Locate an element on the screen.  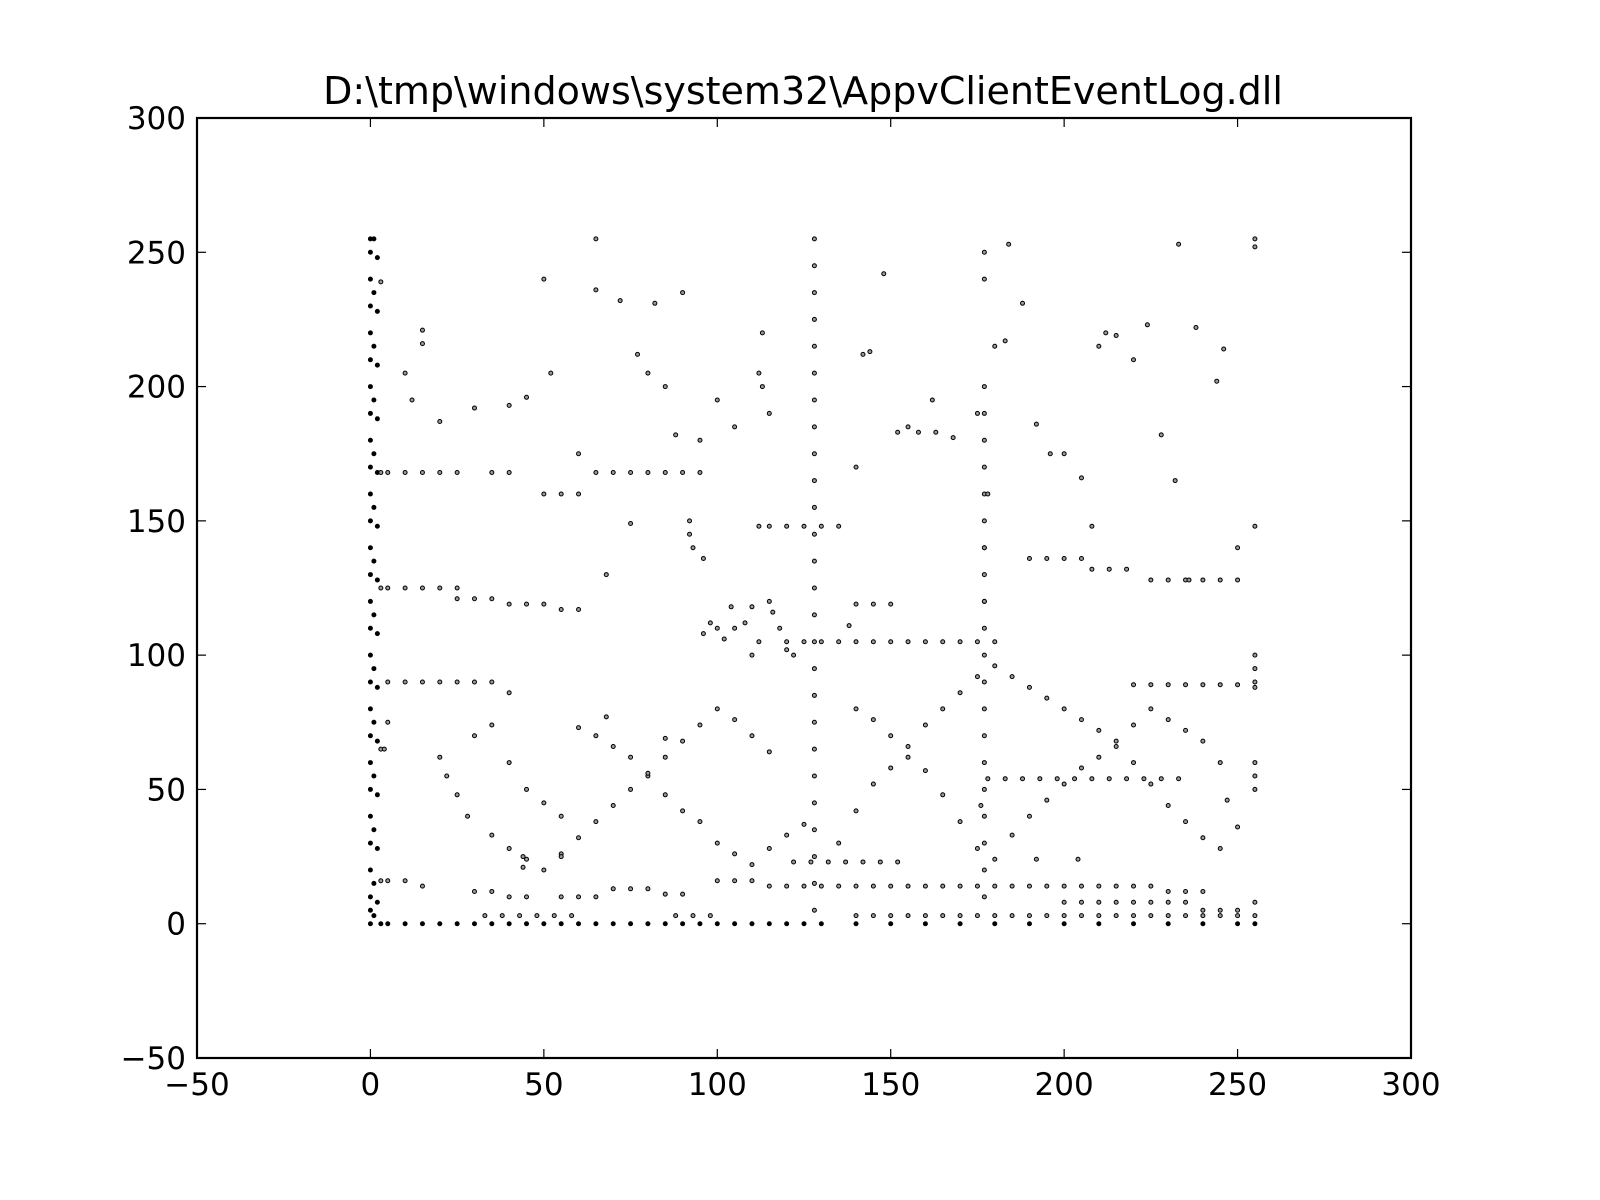
x-tick-label: 200 is located at coordinates (1064, 1085).